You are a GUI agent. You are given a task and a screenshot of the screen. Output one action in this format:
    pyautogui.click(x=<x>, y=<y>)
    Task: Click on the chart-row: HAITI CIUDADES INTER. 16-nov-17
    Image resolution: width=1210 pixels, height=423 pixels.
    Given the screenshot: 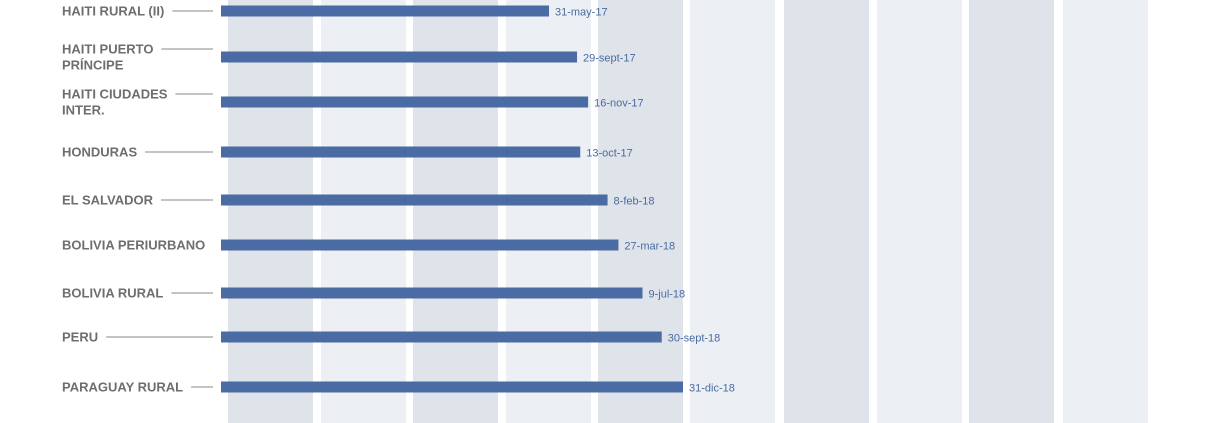 What is the action you would take?
    pyautogui.click(x=353, y=102)
    